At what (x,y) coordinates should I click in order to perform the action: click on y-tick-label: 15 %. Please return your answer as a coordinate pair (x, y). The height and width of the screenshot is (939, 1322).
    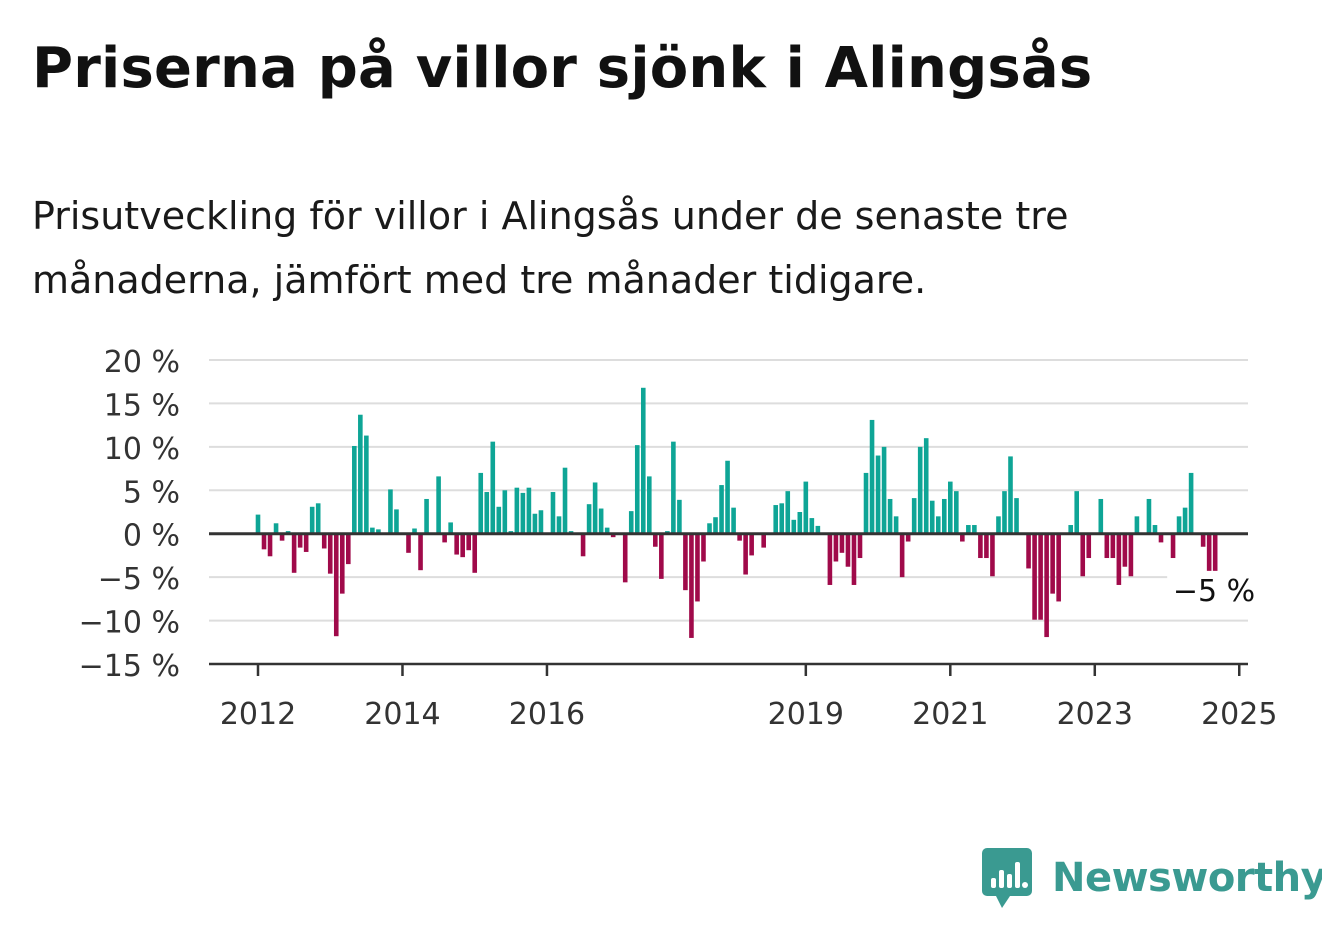
    Looking at the image, I should click on (142, 405).